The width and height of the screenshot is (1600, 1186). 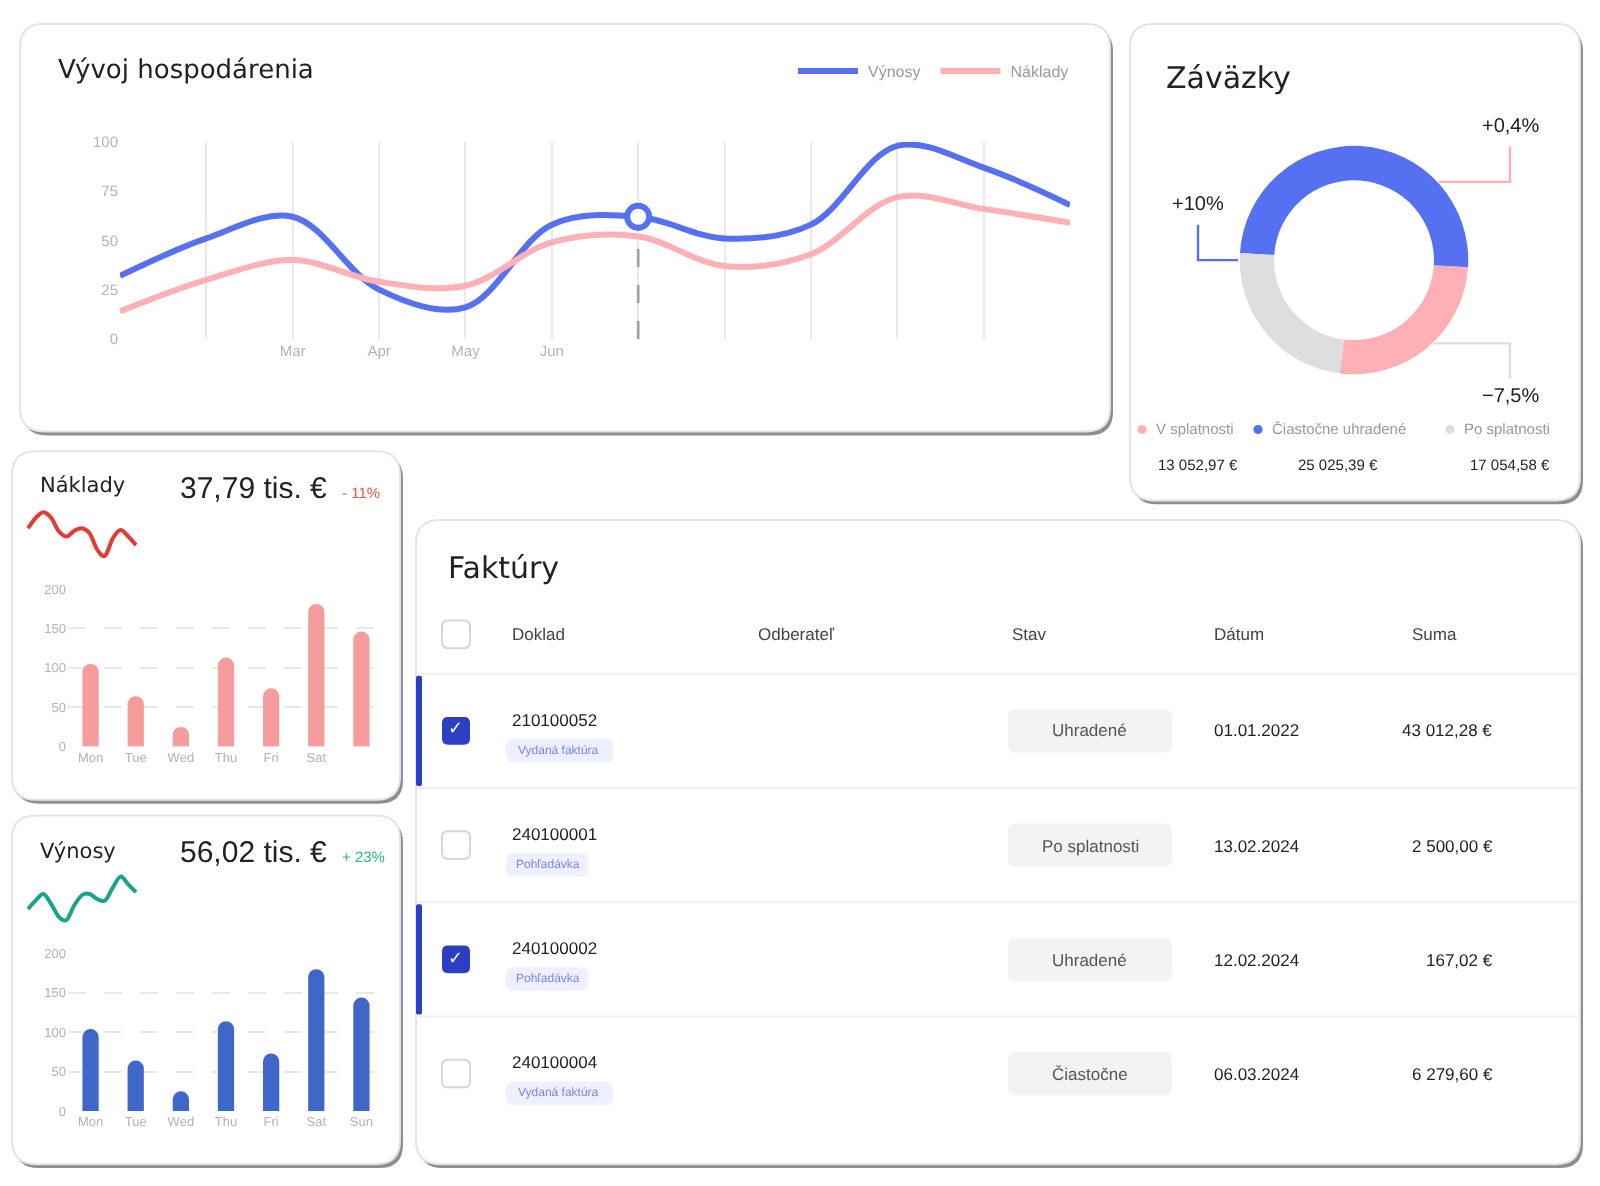 I want to click on text: 01.01.2022, so click(x=1257, y=730).